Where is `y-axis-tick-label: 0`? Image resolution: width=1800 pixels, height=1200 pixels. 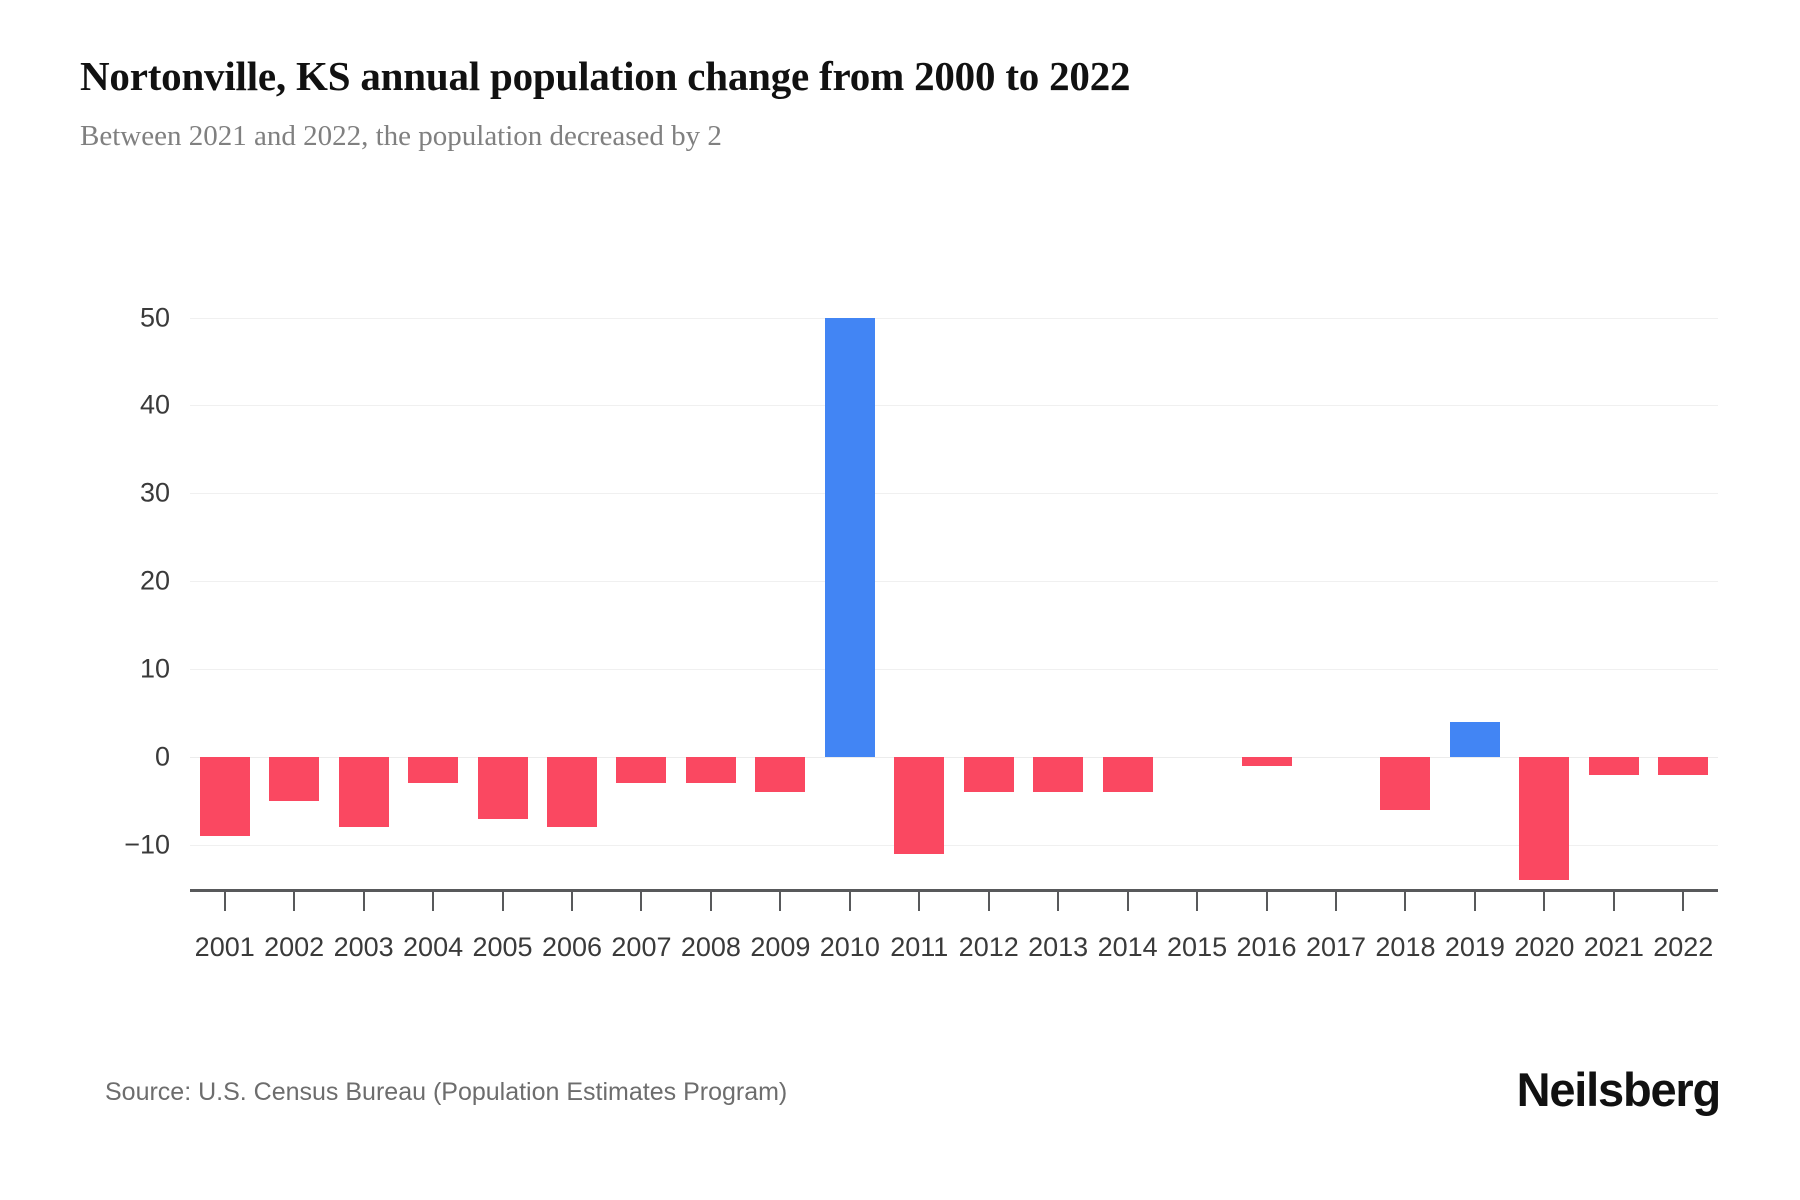 y-axis-tick-label: 0 is located at coordinates (162, 756).